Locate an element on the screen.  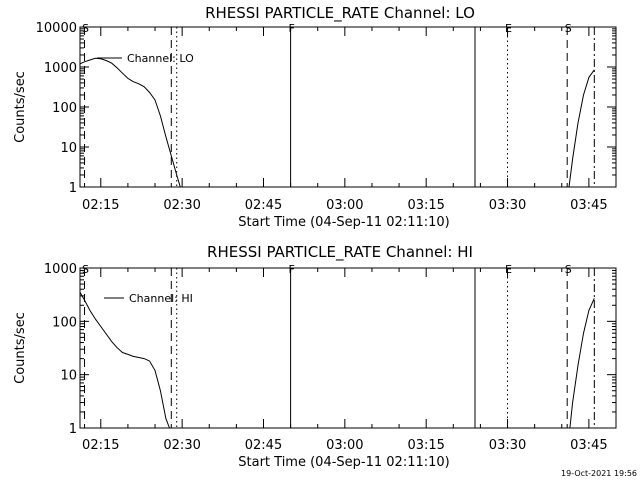
chart-title: RHESSI PARTICLE_RATE Channel: HI is located at coordinates (340, 252).